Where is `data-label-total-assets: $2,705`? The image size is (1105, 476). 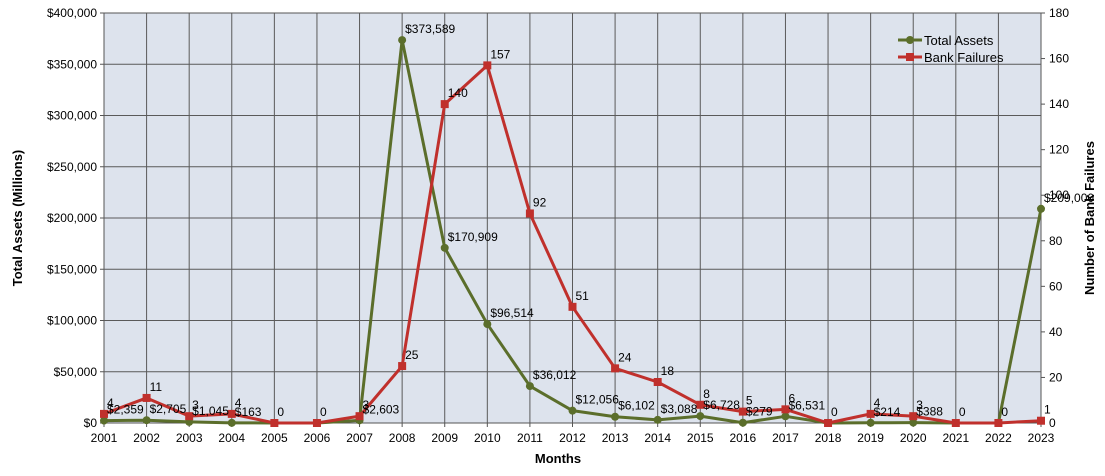
data-label-total-assets: $2,705 is located at coordinates (168, 409).